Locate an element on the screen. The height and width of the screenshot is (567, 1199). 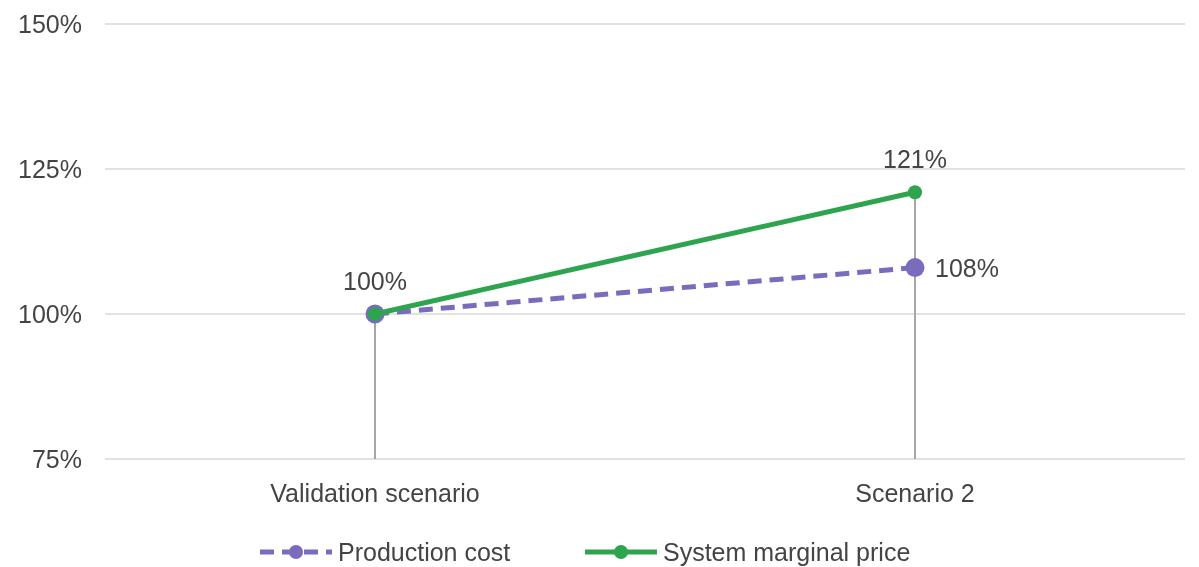
legend-label: System marginal price is located at coordinates (787, 552).